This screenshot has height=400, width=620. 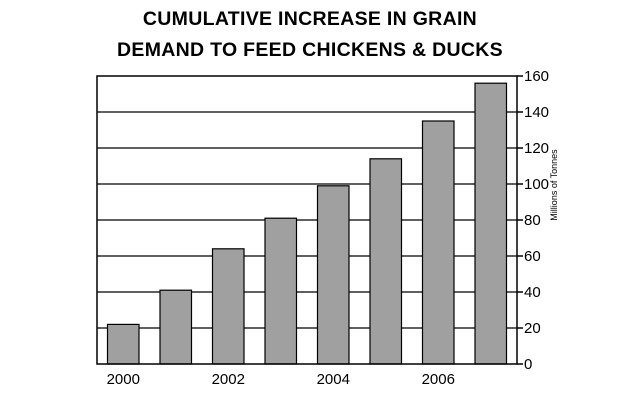 What do you see at coordinates (333, 379) in the screenshot?
I see `x-tick-label-2004: 2004` at bounding box center [333, 379].